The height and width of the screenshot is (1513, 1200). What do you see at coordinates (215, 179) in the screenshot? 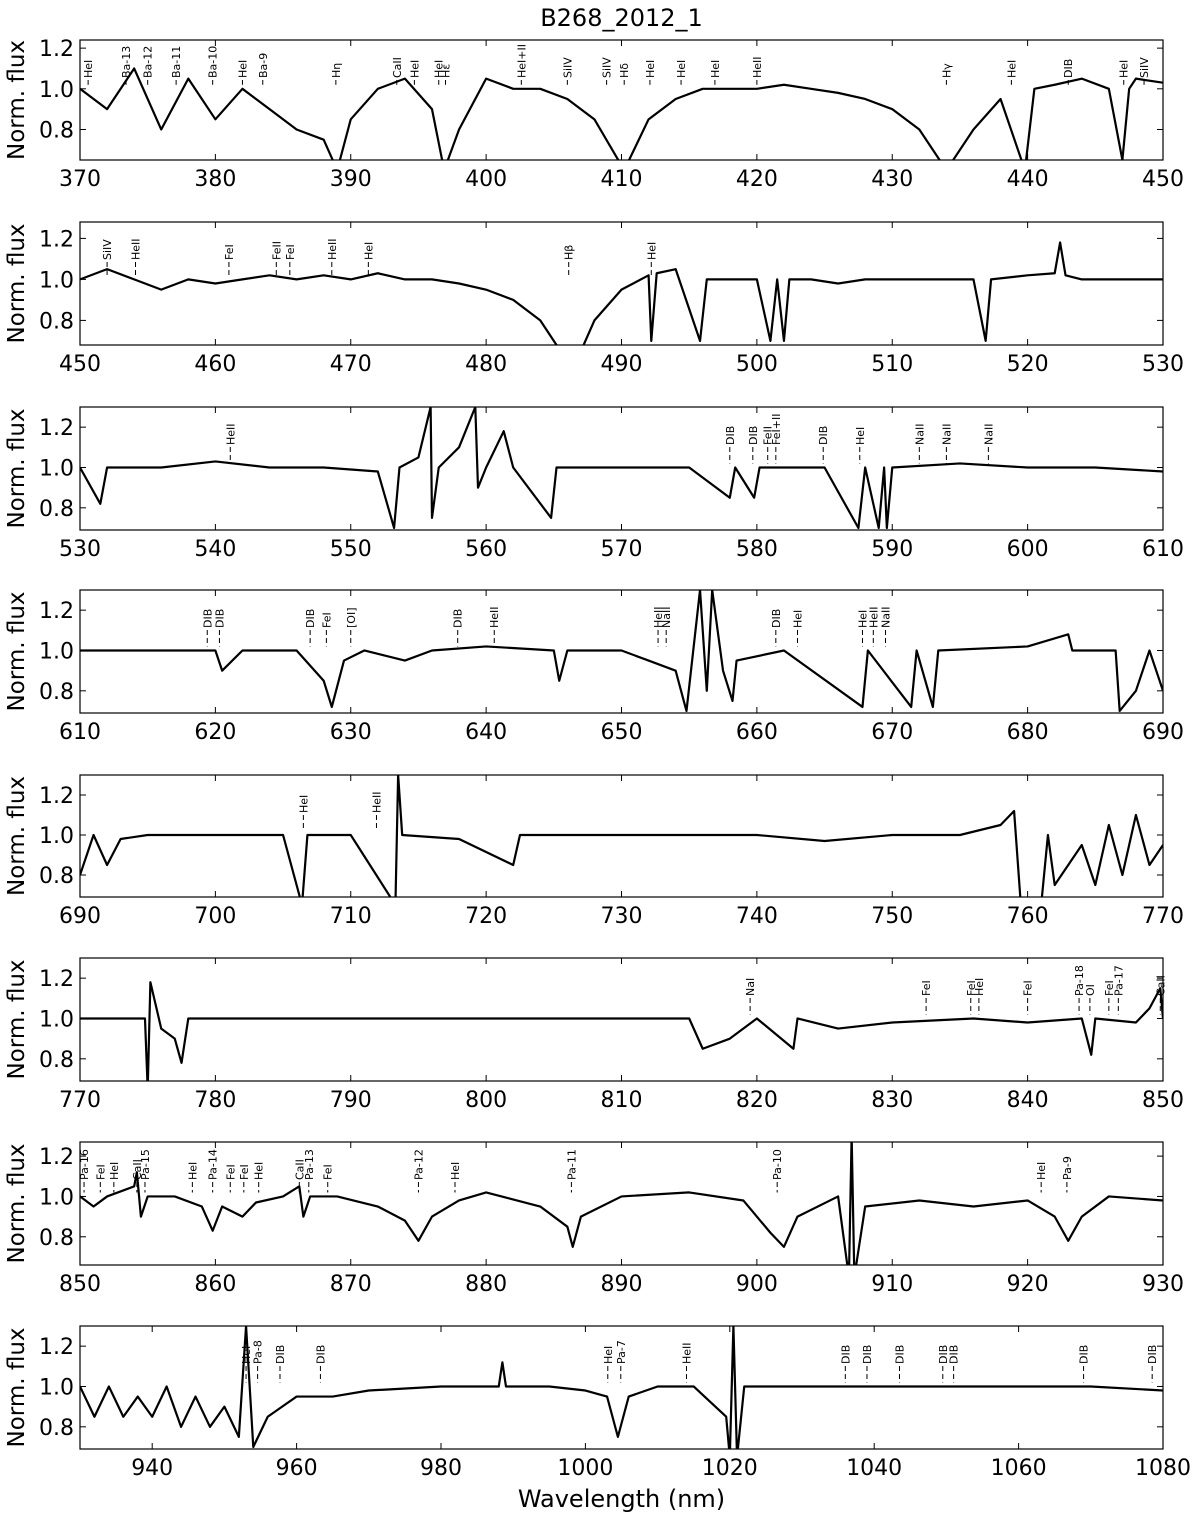
I see `x-tick-label: 380` at bounding box center [215, 179].